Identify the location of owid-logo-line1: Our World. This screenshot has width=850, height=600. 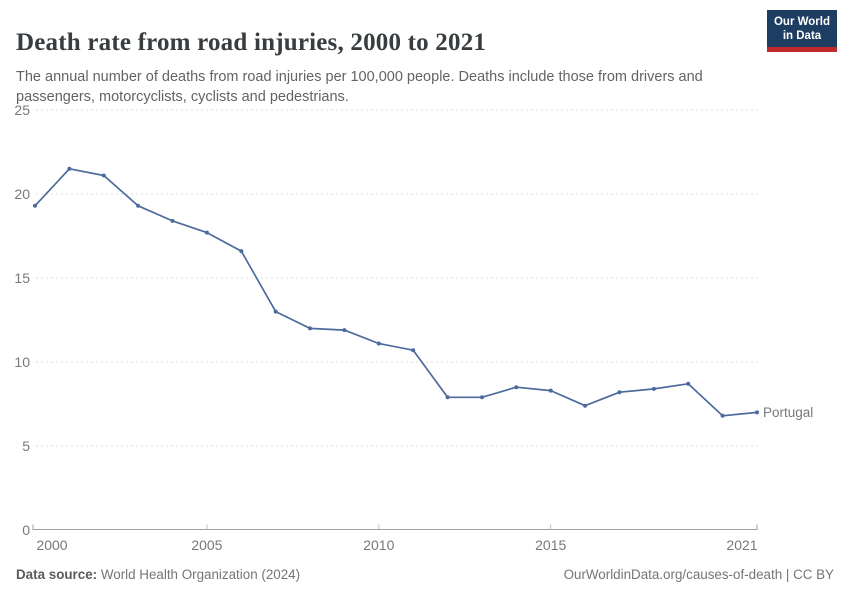
(801, 22).